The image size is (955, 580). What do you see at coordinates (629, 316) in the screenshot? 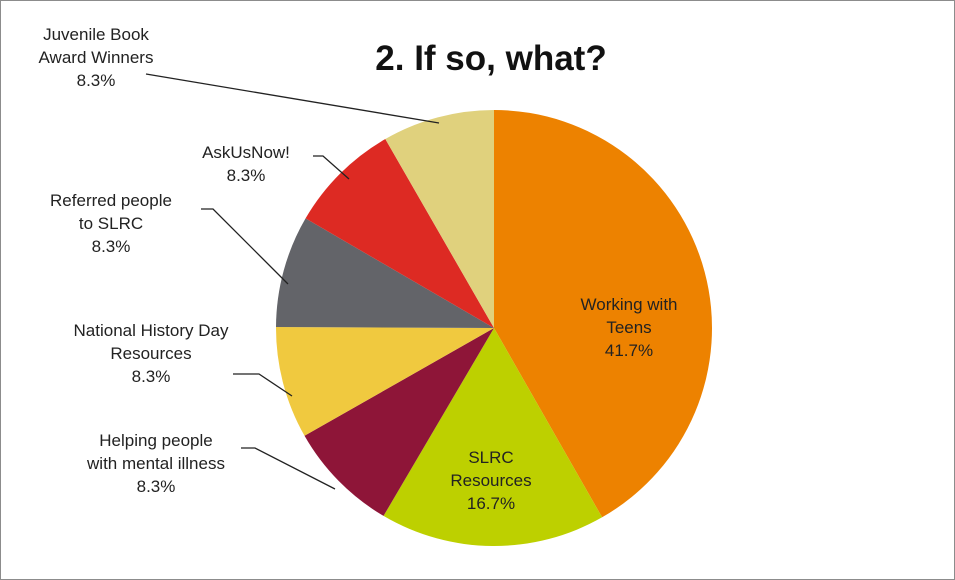
I see `category-name: Working with Teens` at bounding box center [629, 316].